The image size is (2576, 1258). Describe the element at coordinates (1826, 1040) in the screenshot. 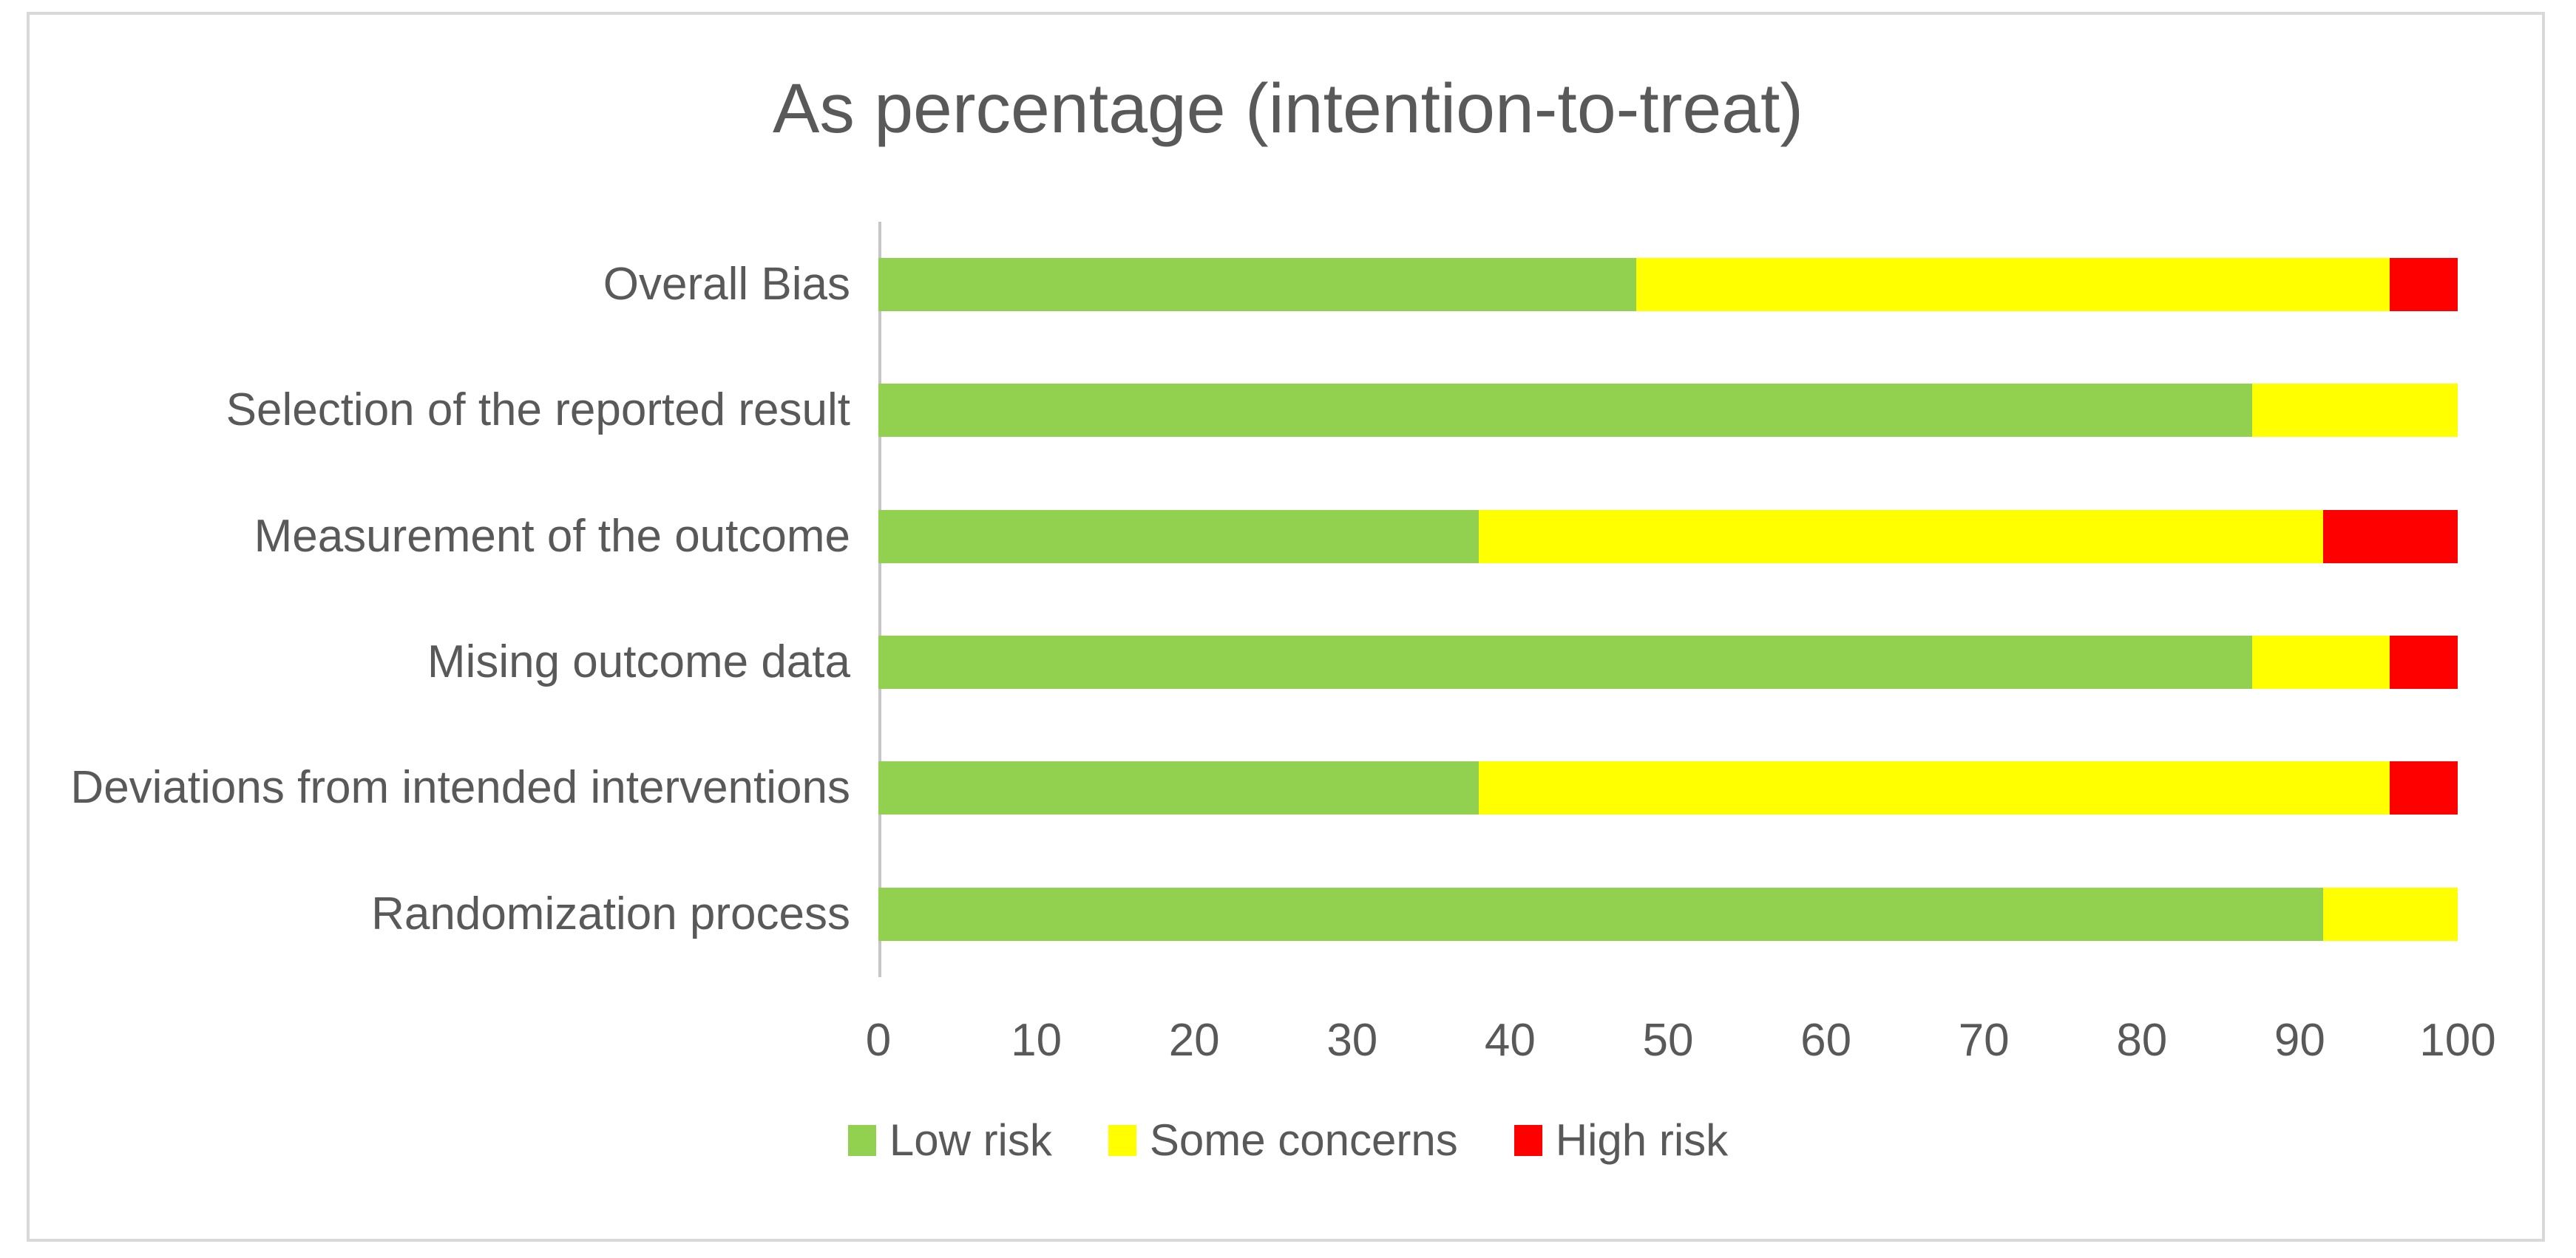

I see `x-tick-label: 60` at that location.